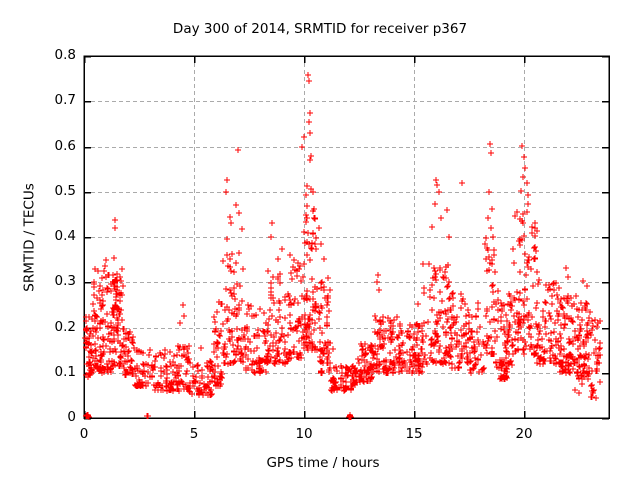 Image resolution: width=640 pixels, height=480 pixels. What do you see at coordinates (65, 281) in the screenshot?
I see `y-tick-label: 0.3` at bounding box center [65, 281].